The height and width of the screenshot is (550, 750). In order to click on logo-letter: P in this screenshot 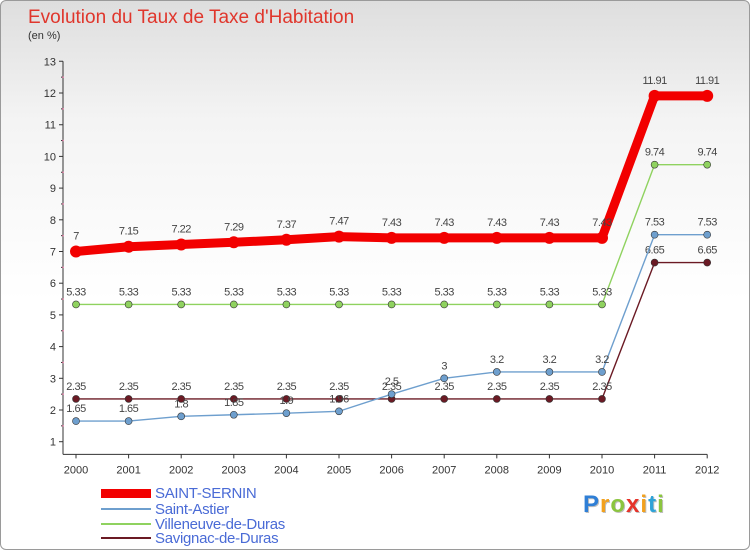, I will do `click(592, 504)`.